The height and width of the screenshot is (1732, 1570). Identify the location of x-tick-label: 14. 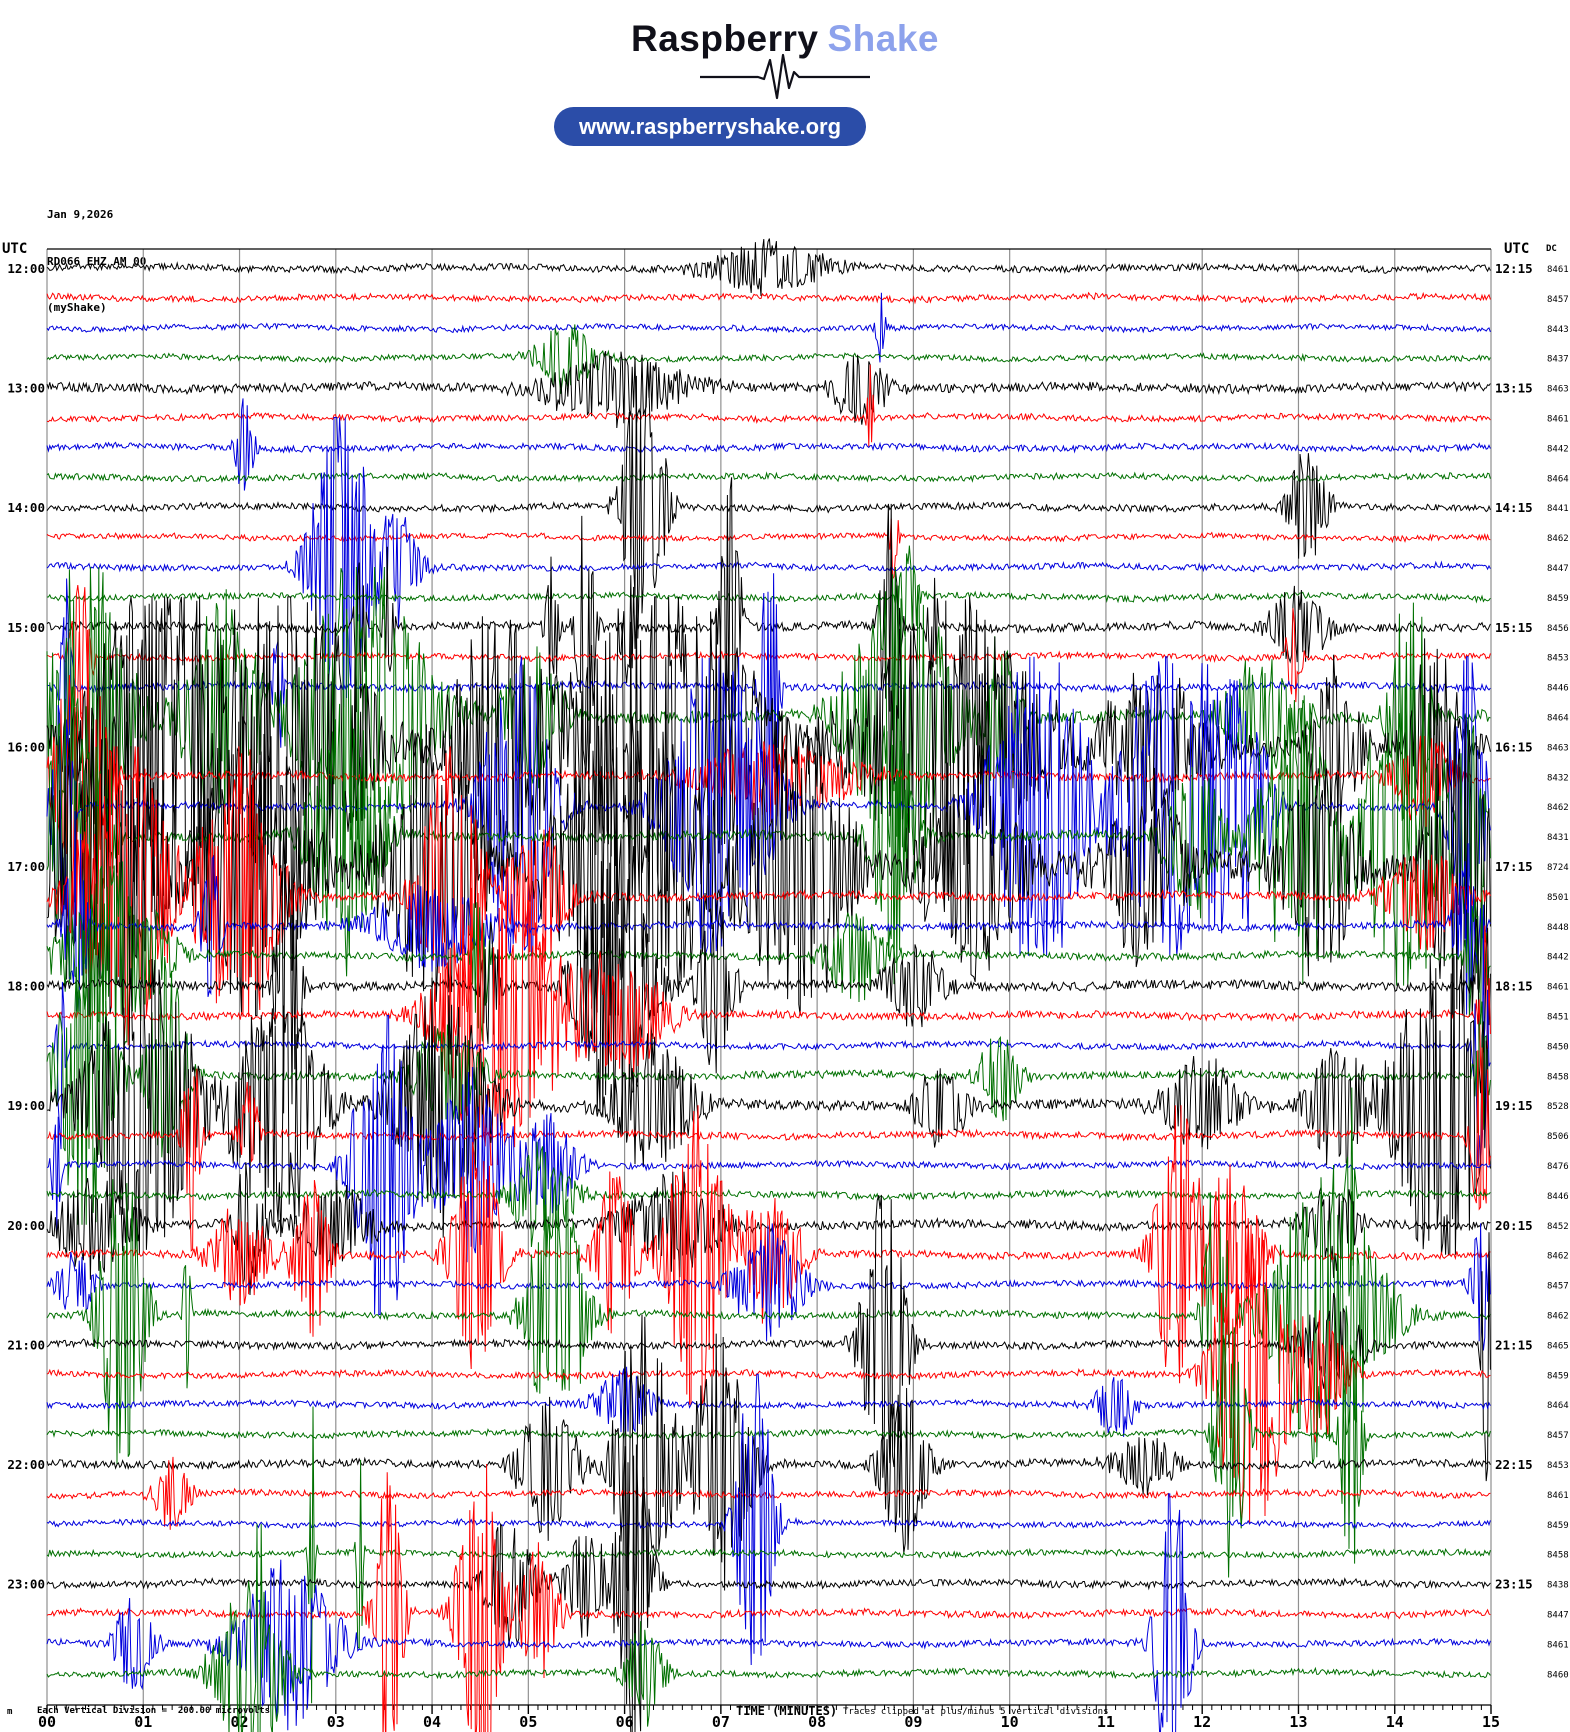
(1395, 1722).